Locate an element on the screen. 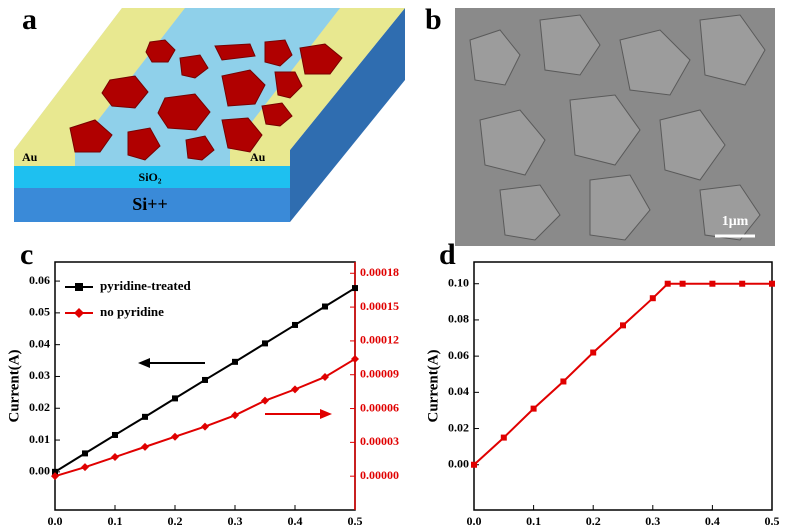 This screenshot has height=530, width=785. annotations is located at coordinates (235, 388).